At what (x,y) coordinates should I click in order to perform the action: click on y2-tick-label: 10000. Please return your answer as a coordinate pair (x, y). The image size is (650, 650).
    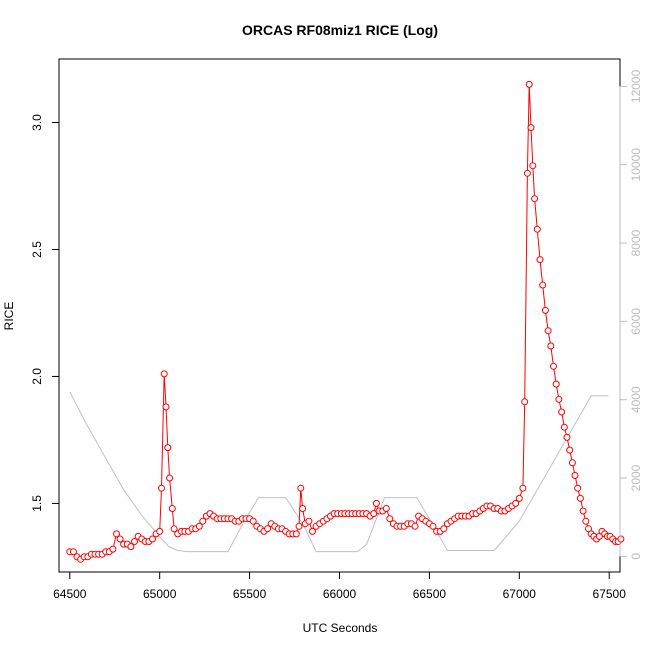
    Looking at the image, I should click on (636, 165).